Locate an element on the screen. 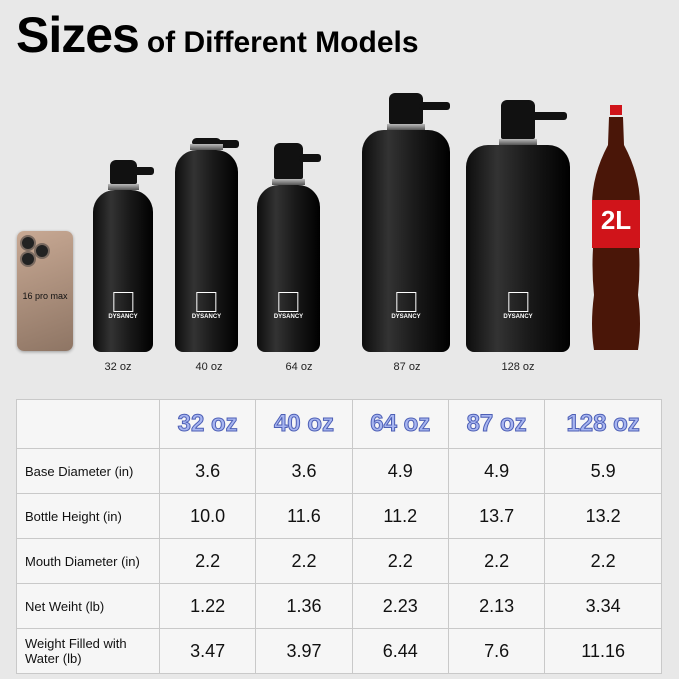 The width and height of the screenshot is (679, 679). phone-label: 16 pro max is located at coordinates (45, 296).